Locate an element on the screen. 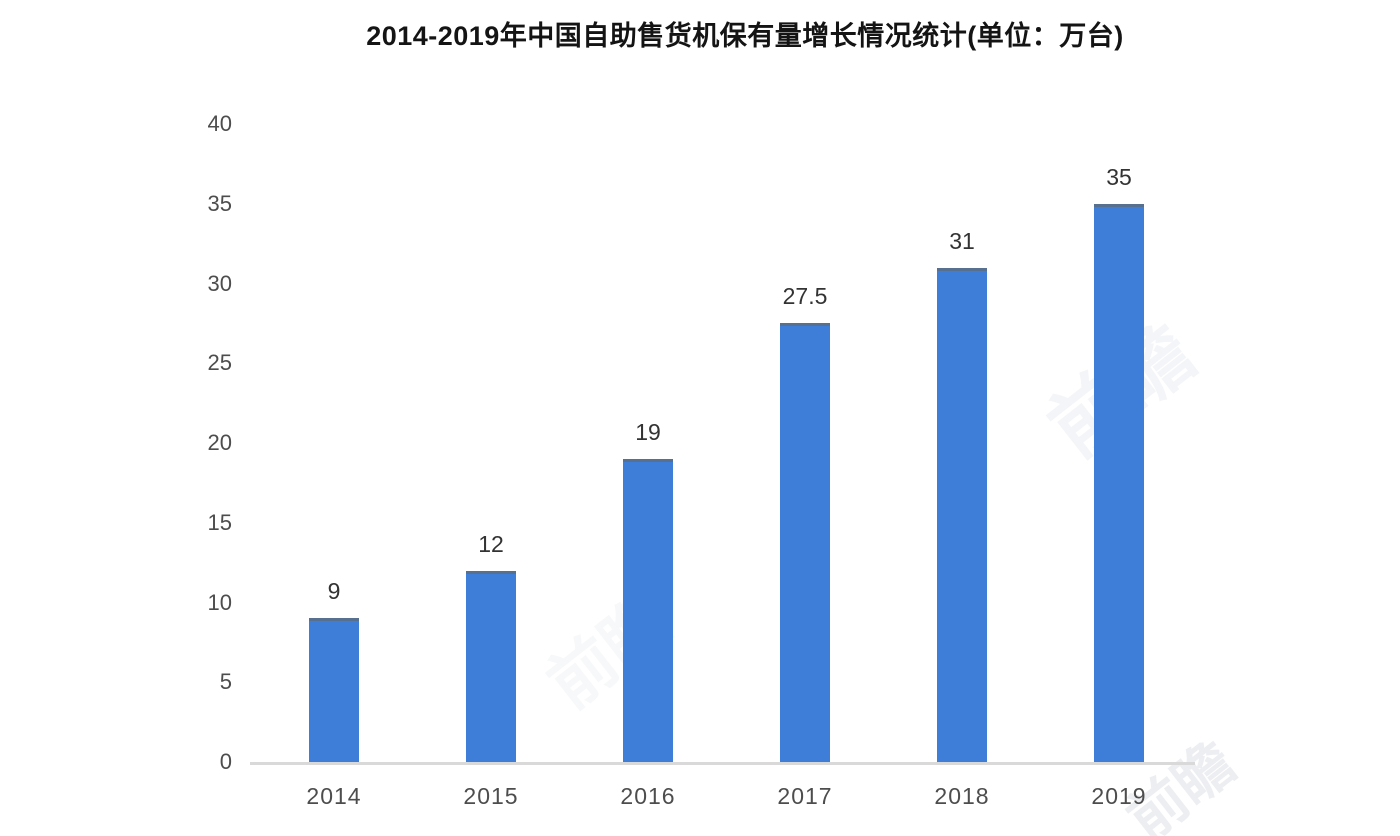 This screenshot has height=836, width=1400. y-tick-label: 25 is located at coordinates (219, 363).